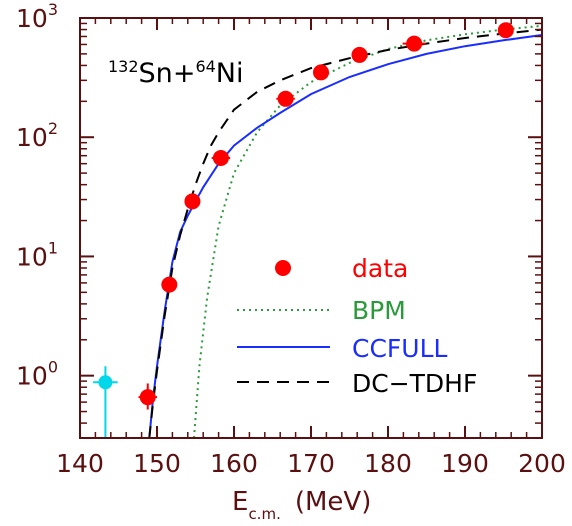 The width and height of the screenshot is (572, 526). Describe the element at coordinates (37, 135) in the screenshot. I see `y-tick-label-100: 10²` at that location.